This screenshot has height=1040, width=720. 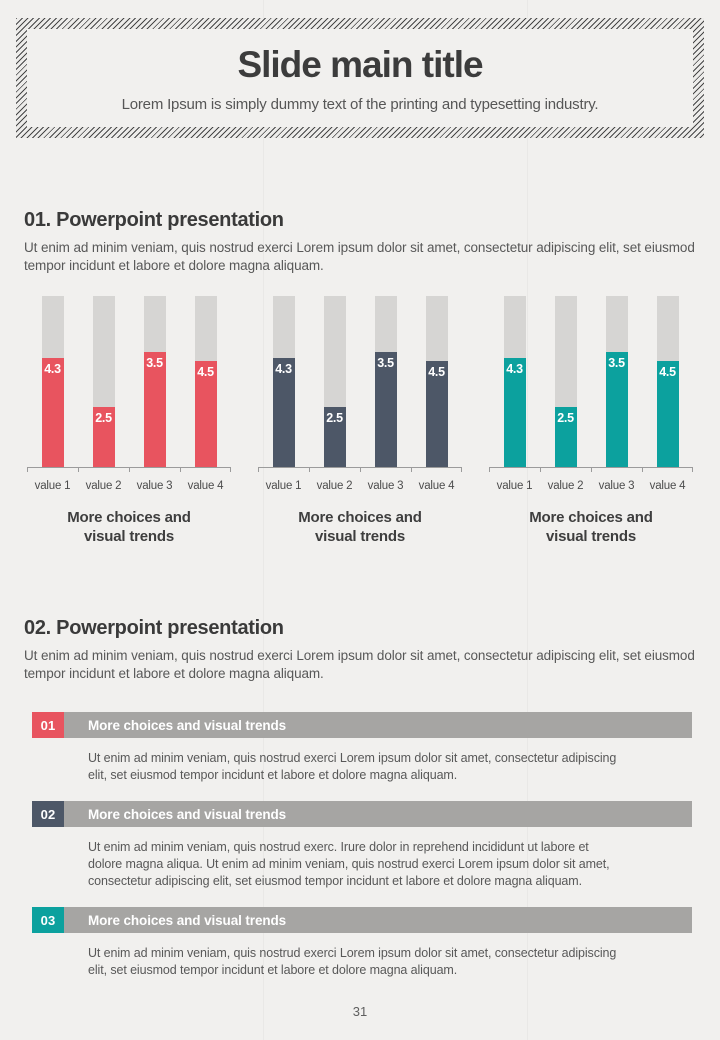 I want to click on list-item-header: 03 More choices and visual trends, so click(x=362, y=920).